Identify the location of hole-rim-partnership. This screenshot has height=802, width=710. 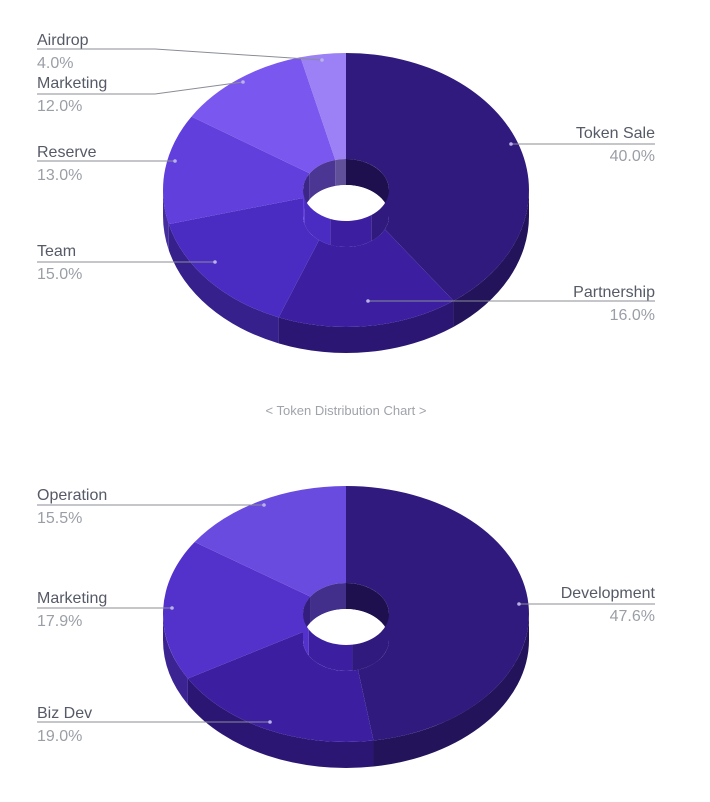
(351, 231).